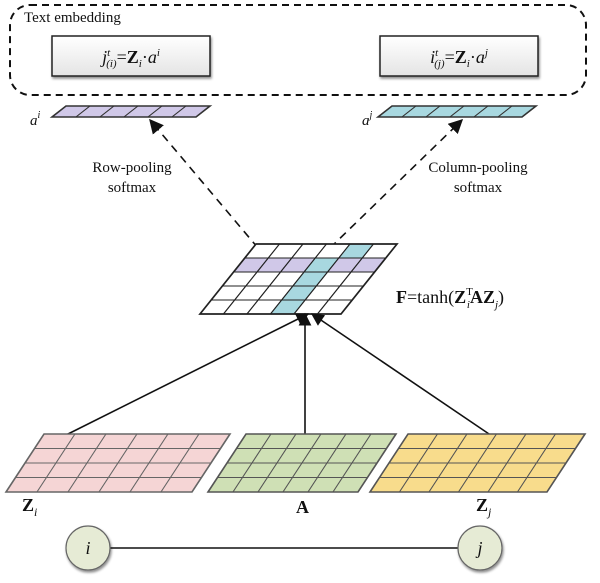 The width and height of the screenshot is (600, 583). What do you see at coordinates (186, 375) in the screenshot?
I see `arrow-zi-to-f` at bounding box center [186, 375].